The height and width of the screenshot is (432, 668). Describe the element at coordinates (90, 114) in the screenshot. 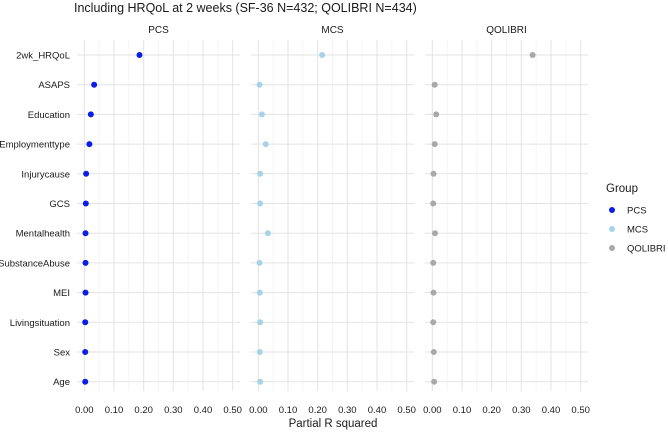

I see `point-pcs-education` at that location.